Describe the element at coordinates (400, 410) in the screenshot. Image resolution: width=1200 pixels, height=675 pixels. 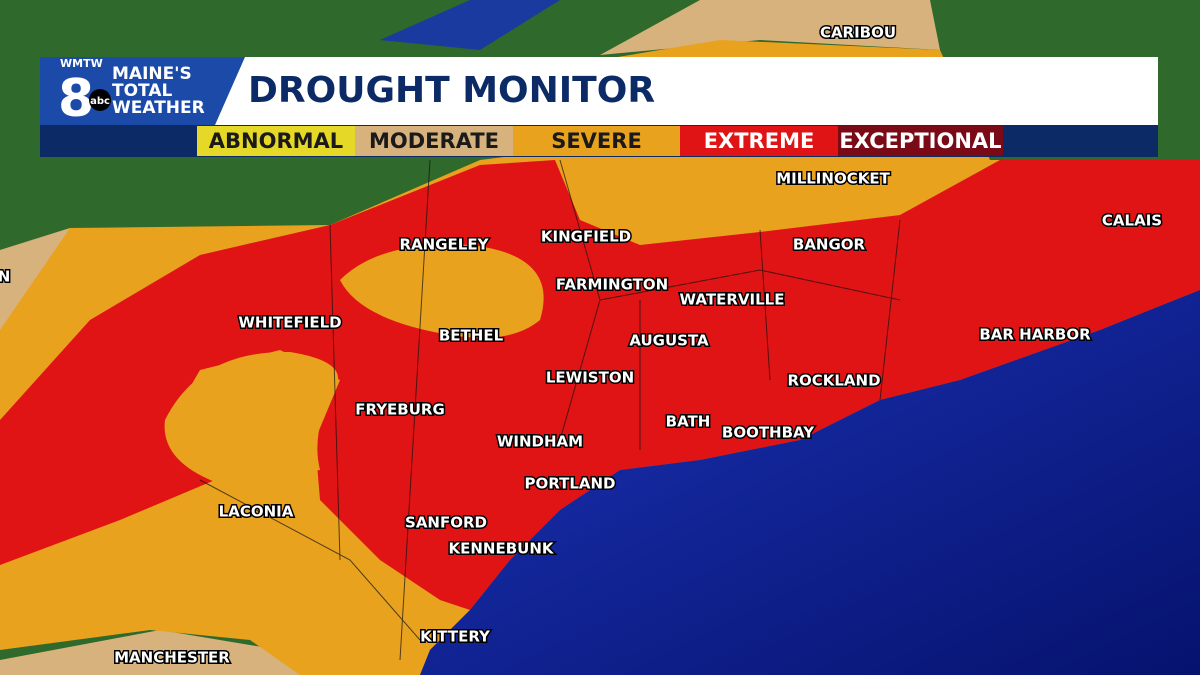
I see `city-label: FRYEBURG` at that location.